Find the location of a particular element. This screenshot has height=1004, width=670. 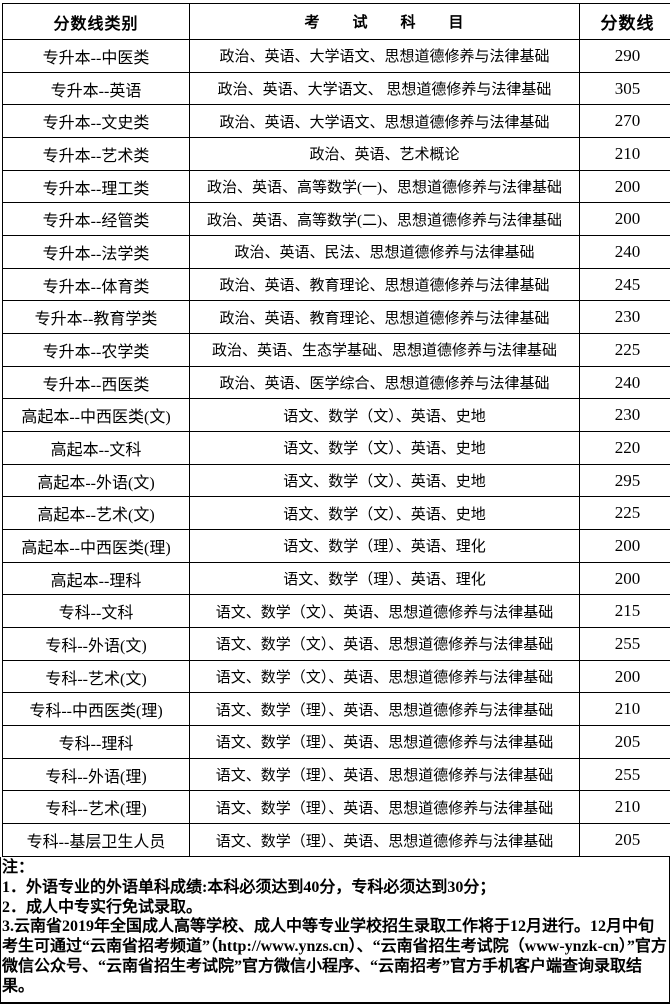

table-row: 专科--外语(理) 语文、数学（理）、英语、思想道德修养与法律基础 255 is located at coordinates (336, 774).